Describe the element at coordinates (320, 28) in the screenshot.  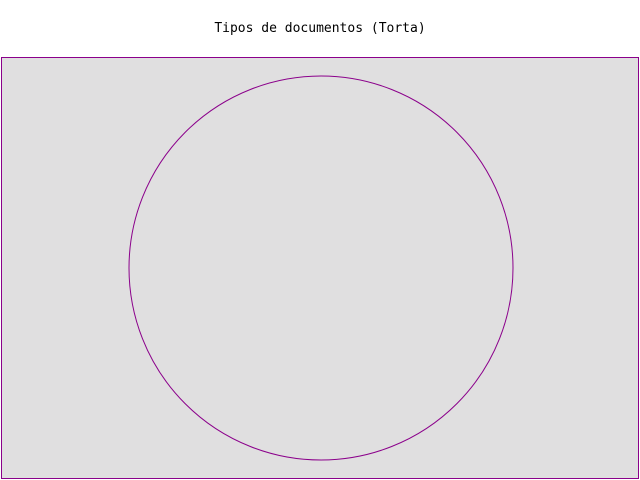
I see `chart-title: Tipos de documentos (Torta)` at that location.